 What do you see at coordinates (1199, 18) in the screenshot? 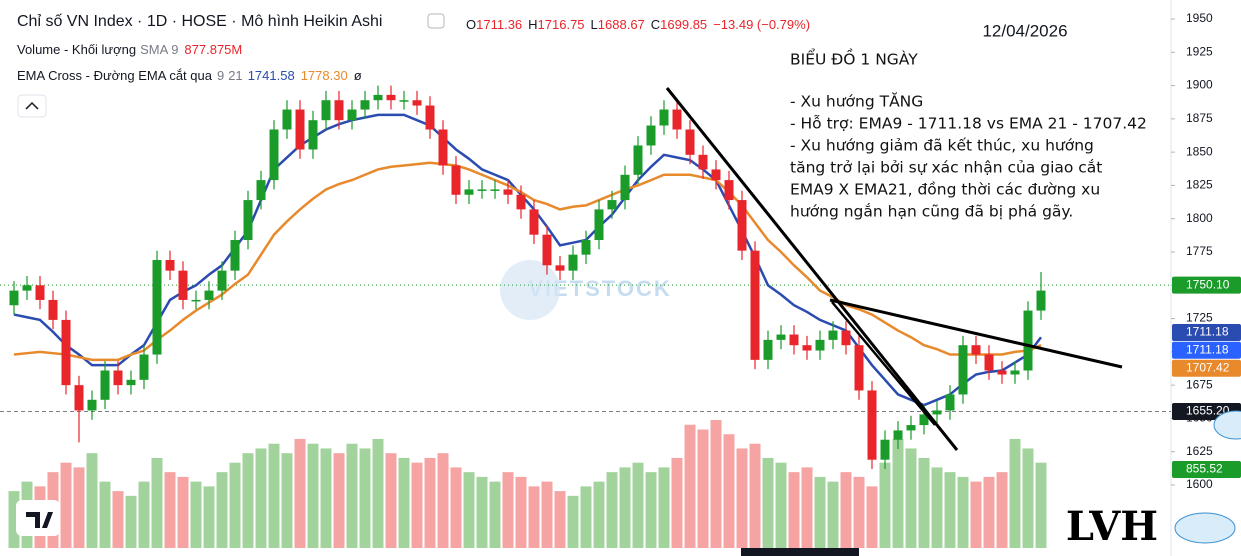
I see `y-tick-label: 1950` at bounding box center [1199, 18].